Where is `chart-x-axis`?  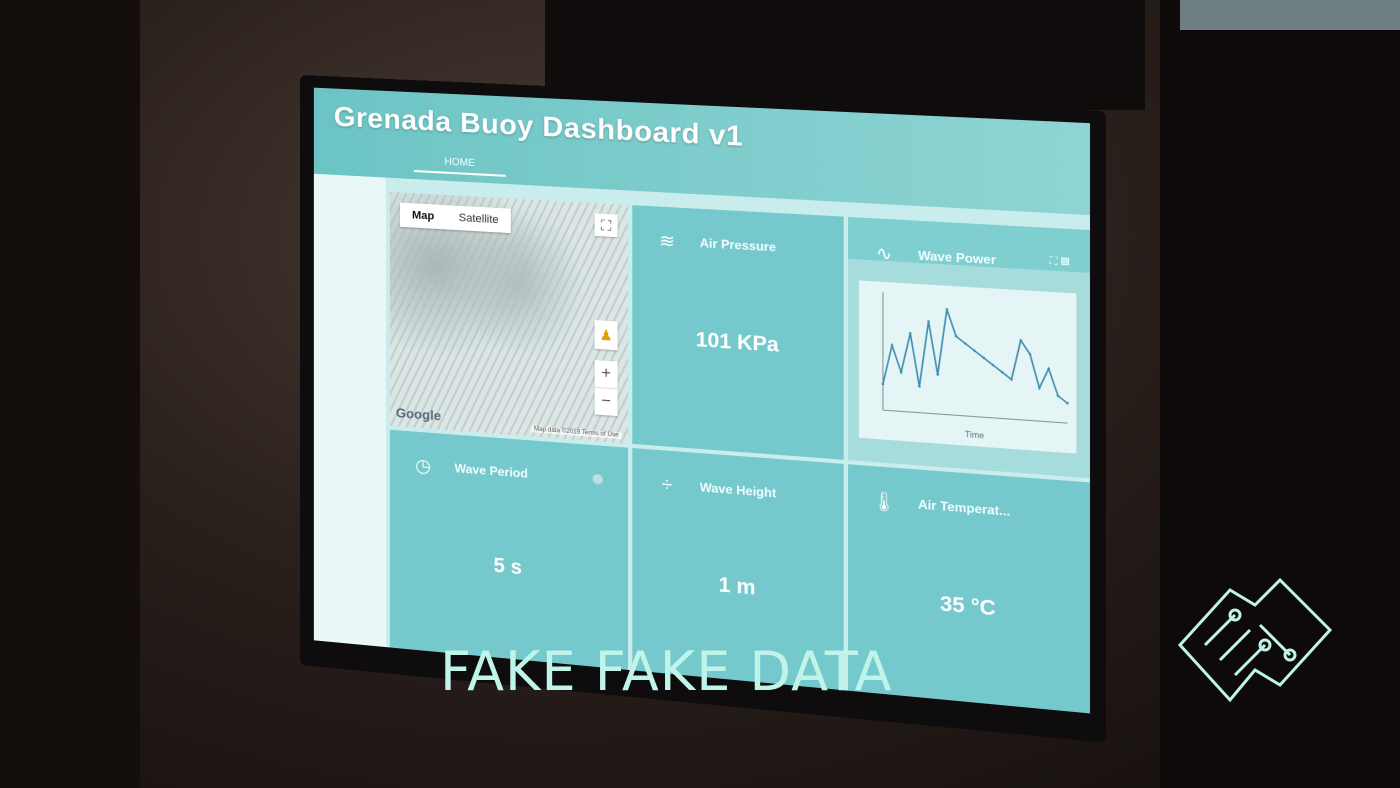 chart-x-axis is located at coordinates (975, 416).